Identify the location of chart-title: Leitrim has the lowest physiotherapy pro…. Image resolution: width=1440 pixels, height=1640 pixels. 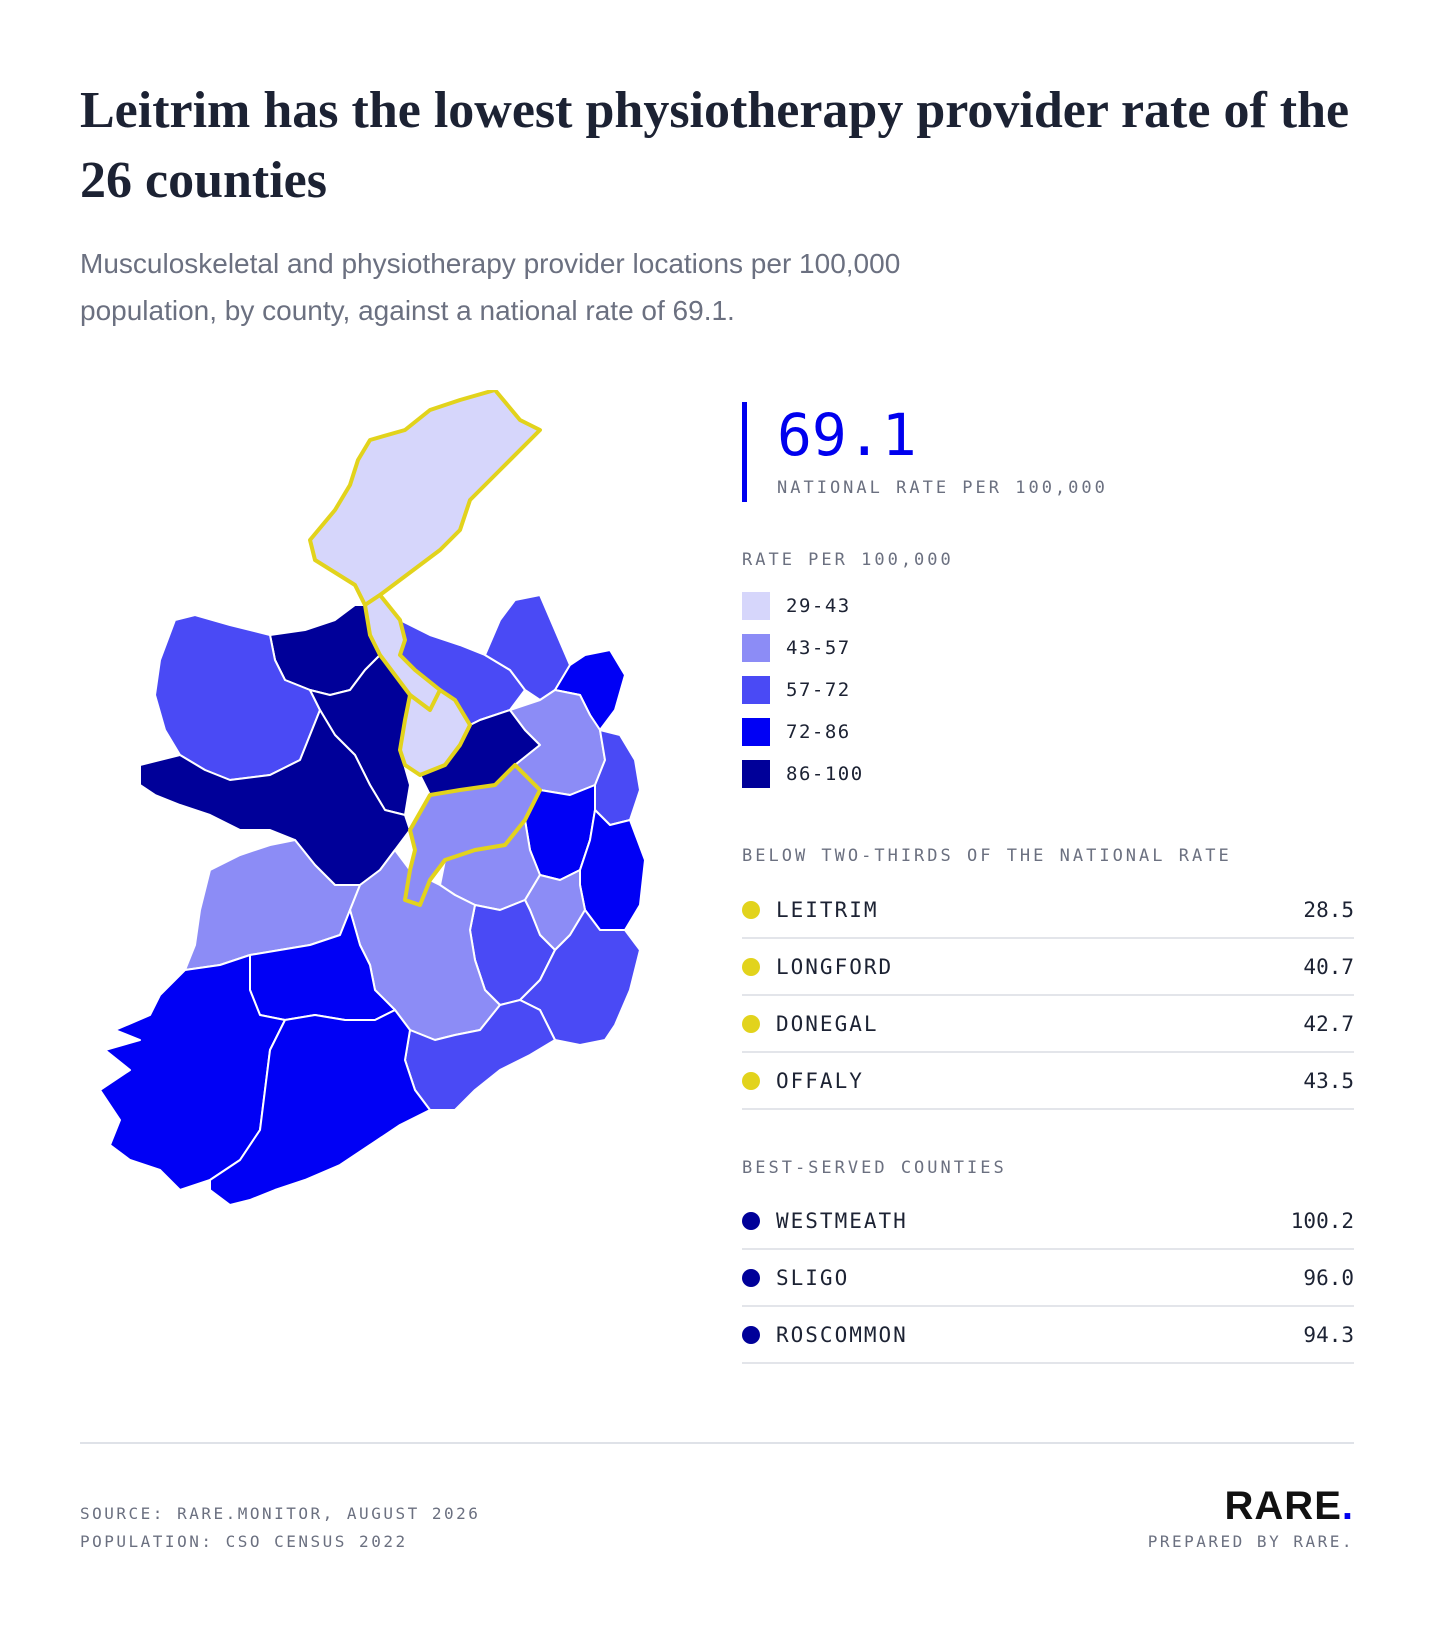
(715, 145).